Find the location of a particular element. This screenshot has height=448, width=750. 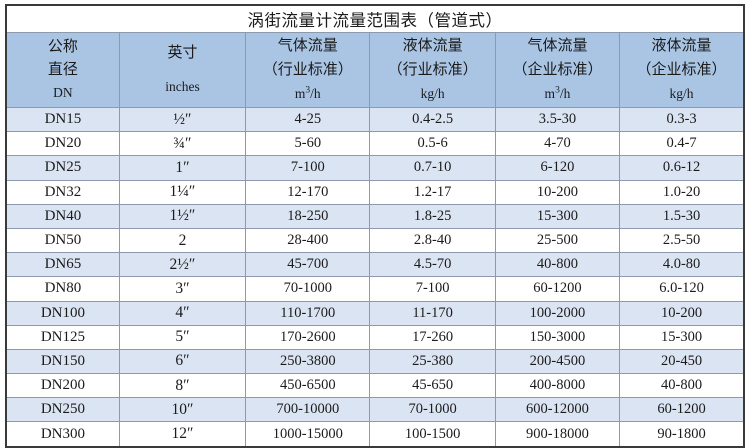

cell-dn: DN25 is located at coordinates (62, 168).